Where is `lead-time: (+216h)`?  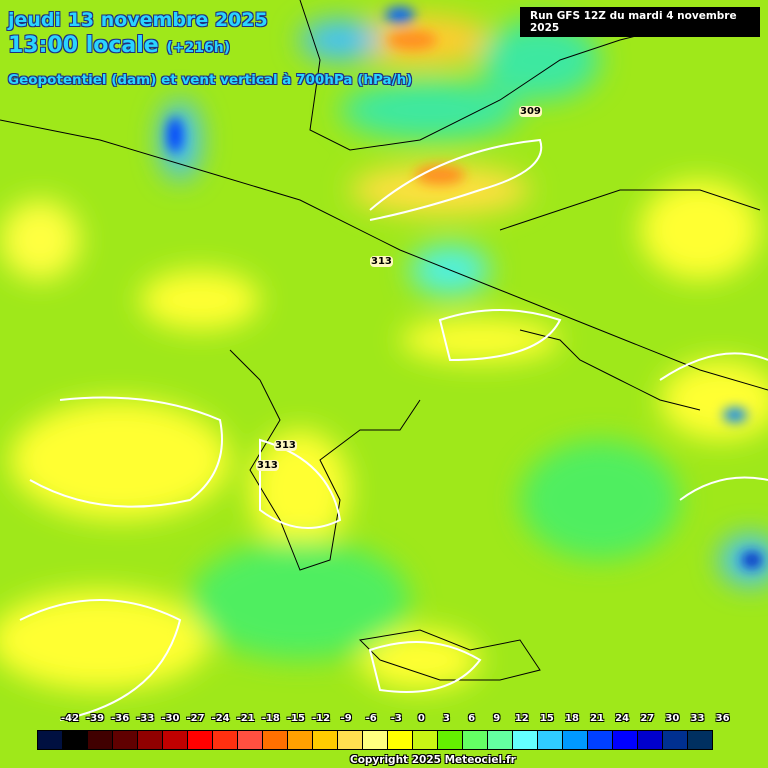
lead-time: (+216h) is located at coordinates (198, 48).